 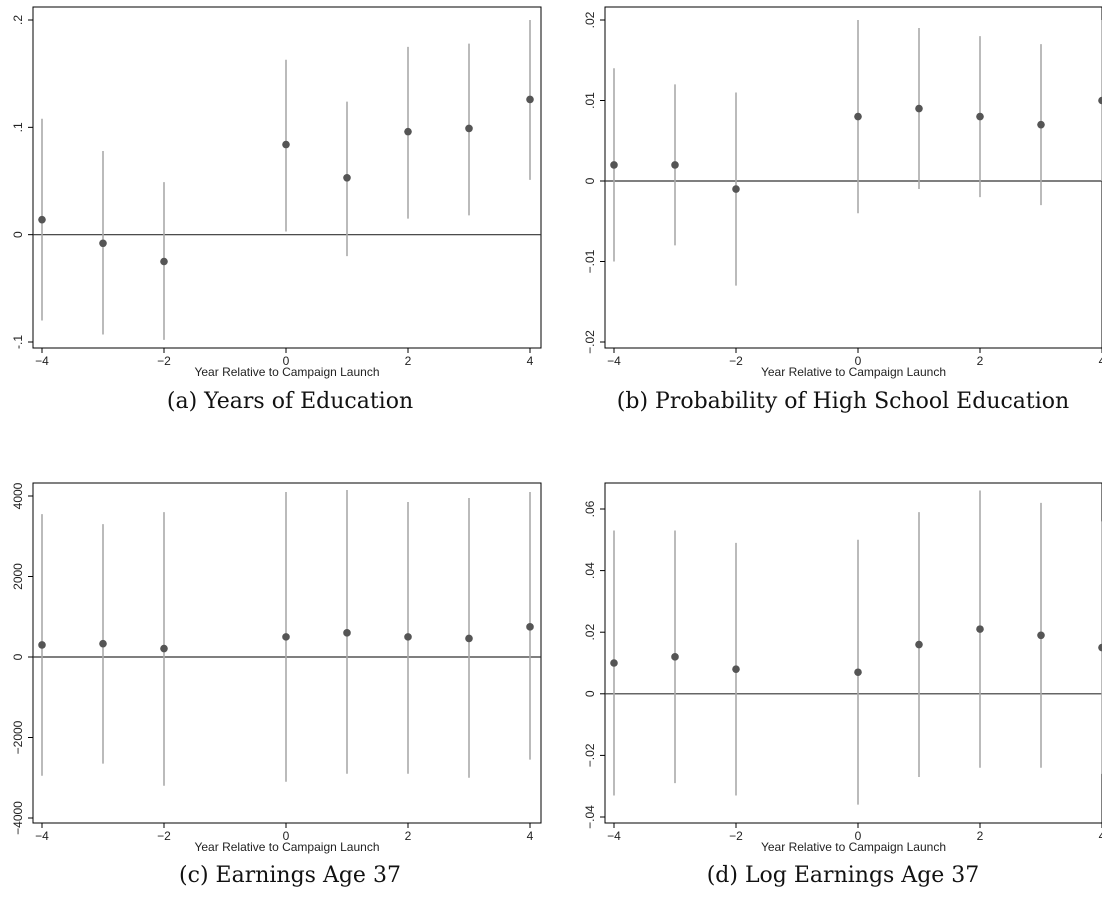 I want to click on y-tick-label: .06, so click(x=590, y=508).